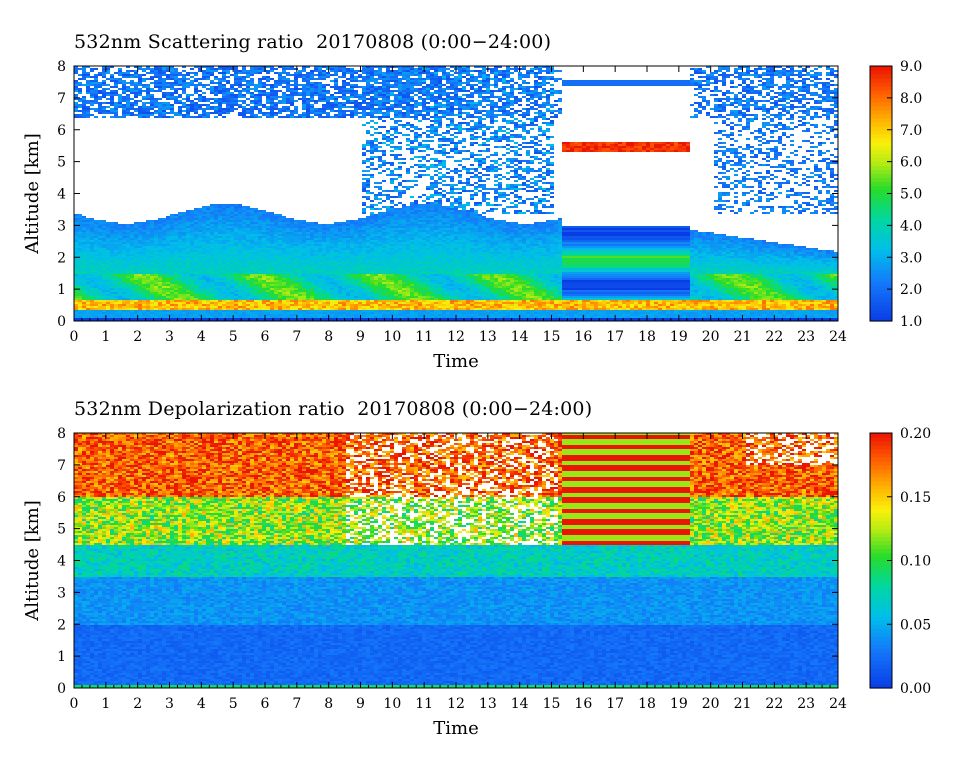 The image size is (960, 770). I want to click on x-tick-label: 7, so click(296, 704).